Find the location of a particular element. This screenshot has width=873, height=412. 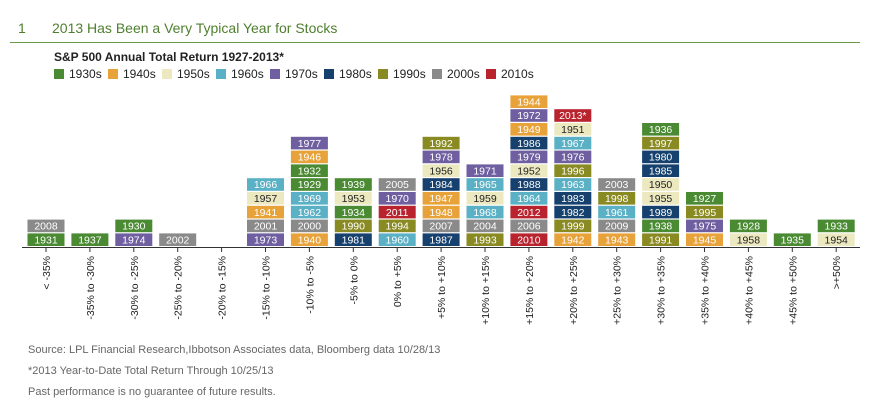

year-block: 1992 is located at coordinates (441, 143).